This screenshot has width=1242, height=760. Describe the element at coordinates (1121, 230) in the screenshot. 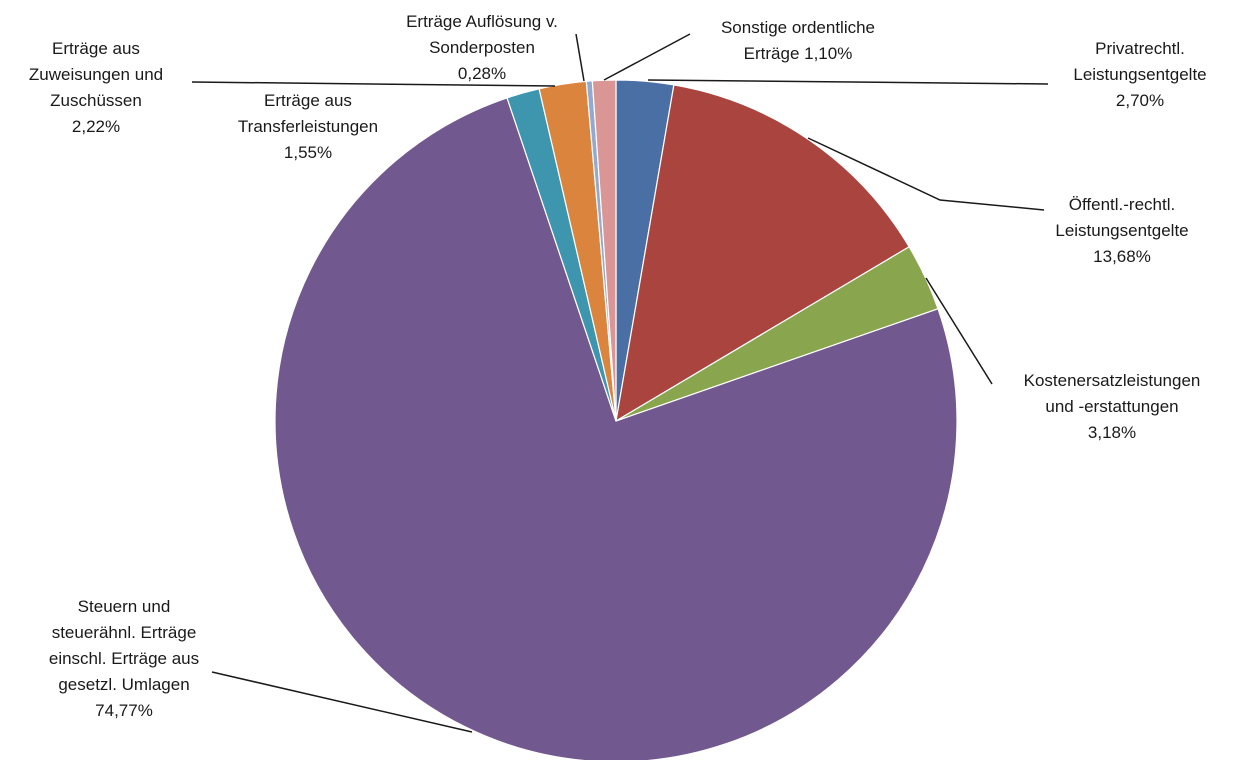

I see `slice-label-2: Öffentl.-rechtl. Leistungsentgelte 13,68%` at that location.